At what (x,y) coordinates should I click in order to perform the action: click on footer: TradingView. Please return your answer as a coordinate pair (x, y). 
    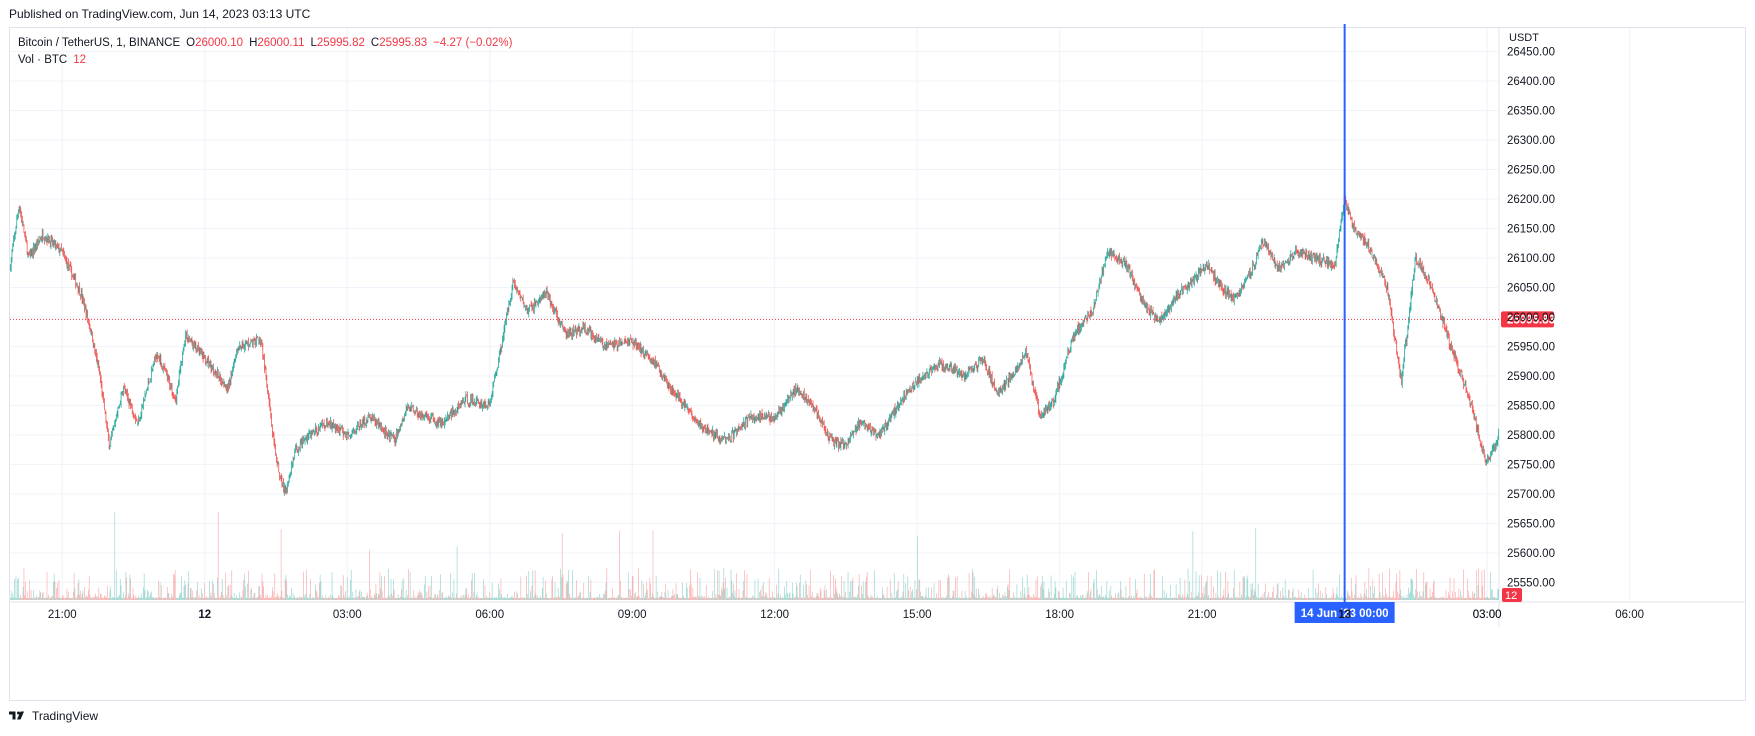
    Looking at the image, I should click on (53, 716).